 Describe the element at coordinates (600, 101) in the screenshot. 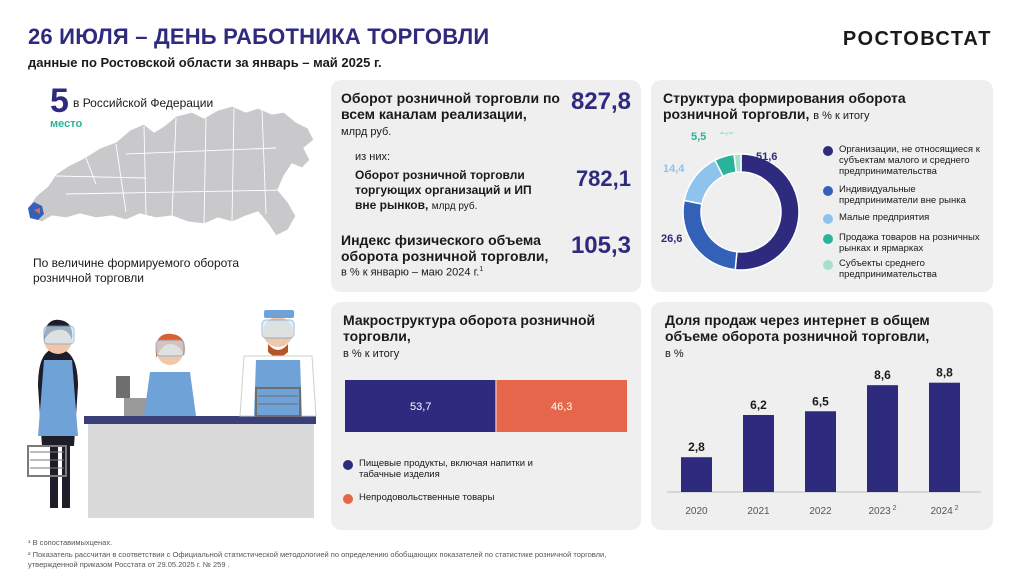

I see `turnover-value: 827,8` at that location.